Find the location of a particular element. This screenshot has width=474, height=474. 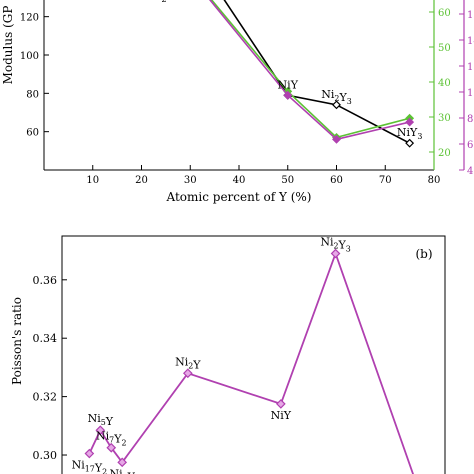

point-label: NiY3 is located at coordinates (409, 133).